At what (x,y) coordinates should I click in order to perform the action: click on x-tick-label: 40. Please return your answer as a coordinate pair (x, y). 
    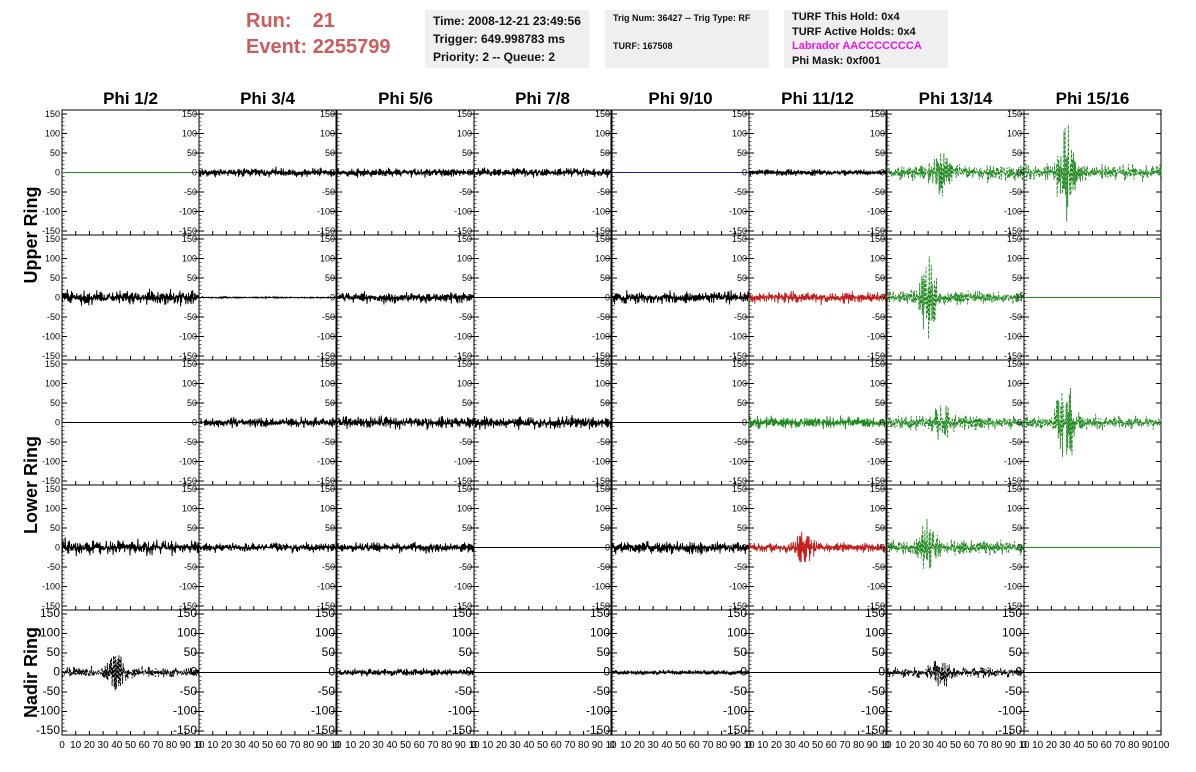
    Looking at the image, I should click on (529, 745).